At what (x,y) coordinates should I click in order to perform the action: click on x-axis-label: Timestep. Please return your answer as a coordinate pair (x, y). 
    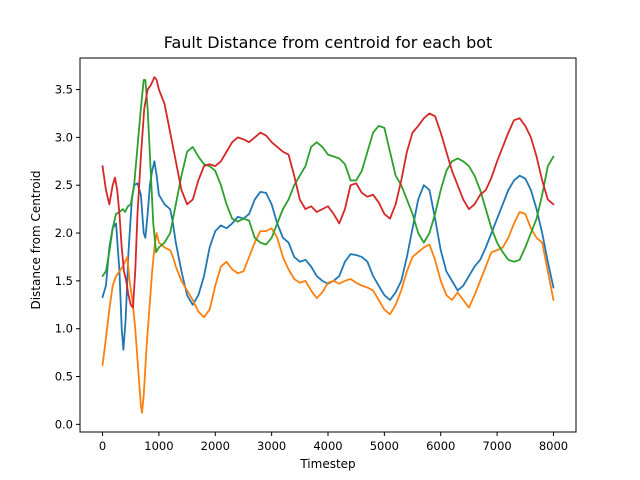
    Looking at the image, I should click on (327, 464).